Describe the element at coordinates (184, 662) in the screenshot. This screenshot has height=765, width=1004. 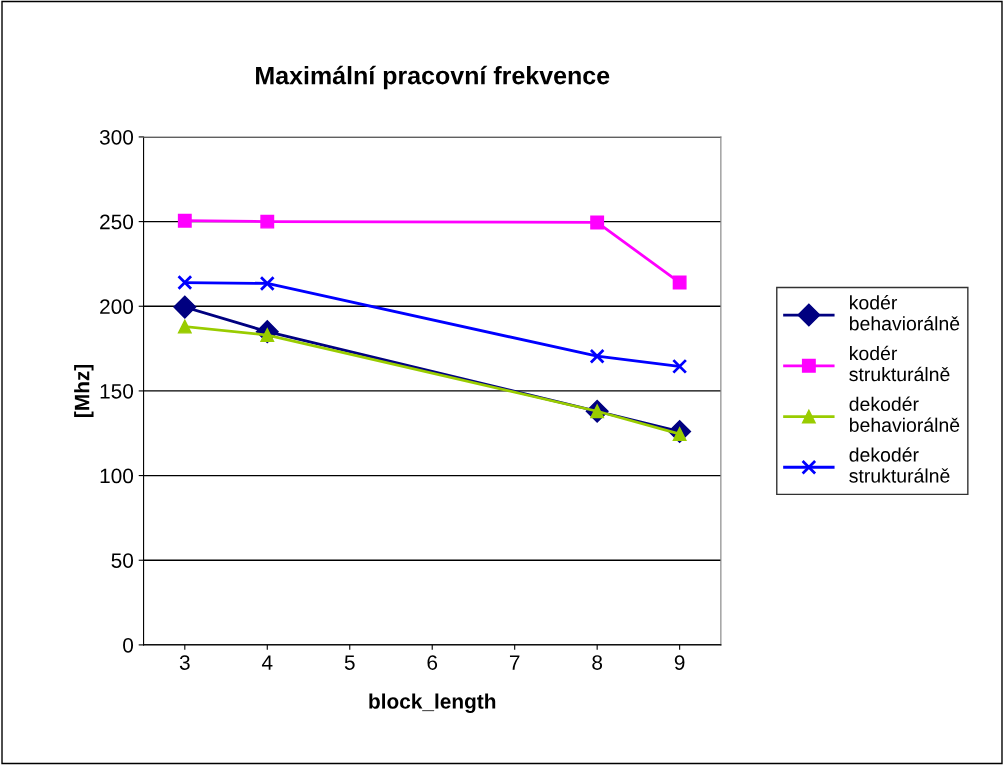
I see `x-tick-label: 3` at that location.